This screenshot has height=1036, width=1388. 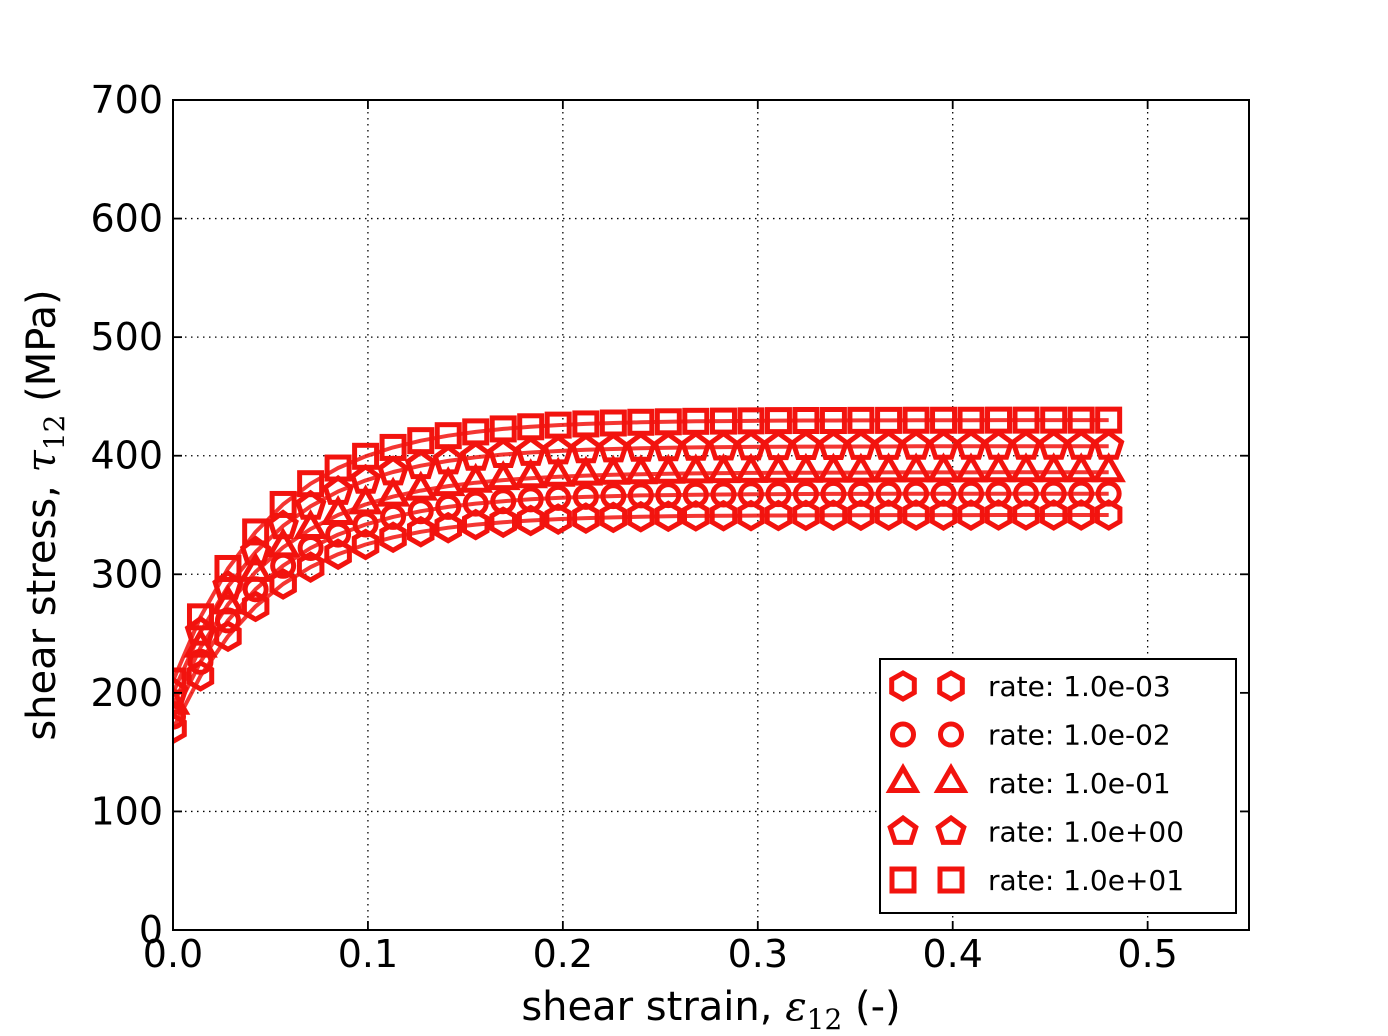 I want to click on legend-label-2: rate: 1.0e-01, so click(x=1079, y=783).